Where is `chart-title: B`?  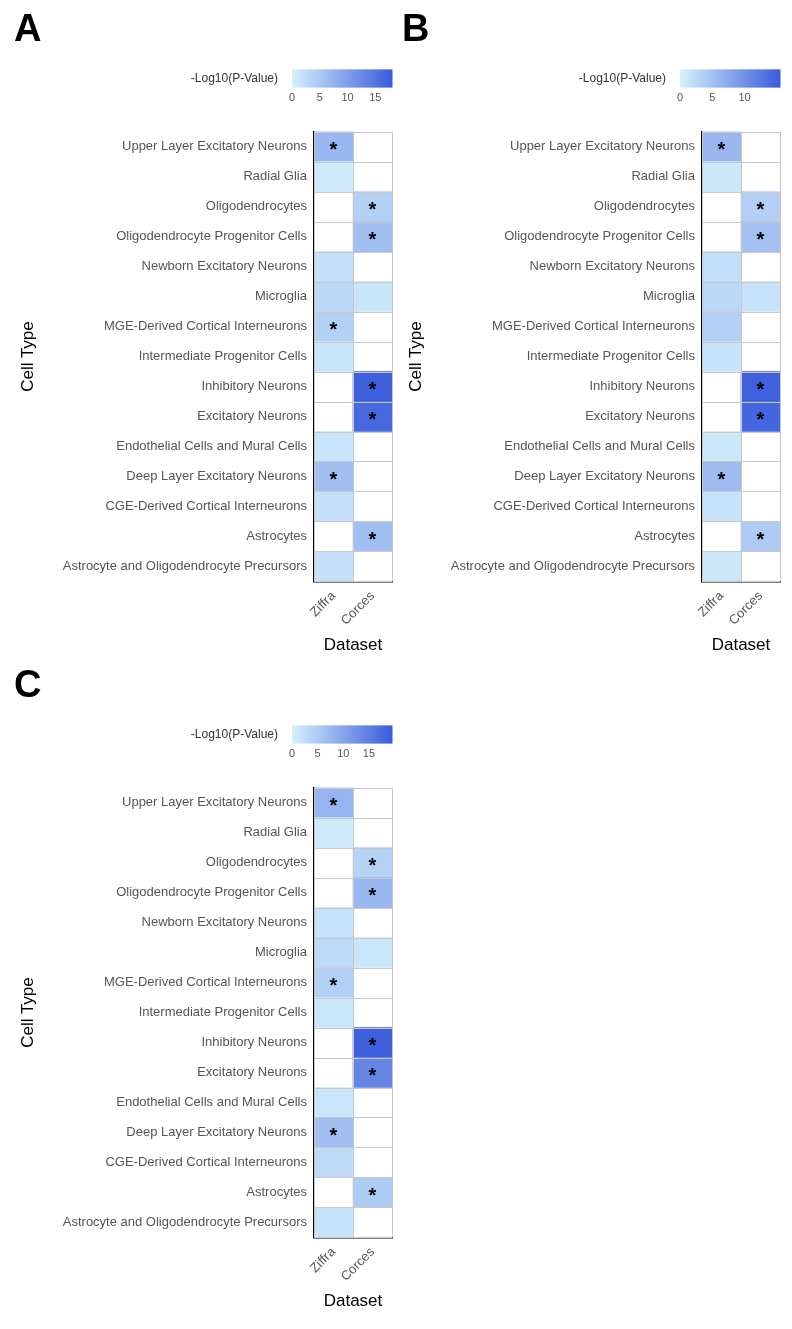
chart-title: B is located at coordinates (416, 28).